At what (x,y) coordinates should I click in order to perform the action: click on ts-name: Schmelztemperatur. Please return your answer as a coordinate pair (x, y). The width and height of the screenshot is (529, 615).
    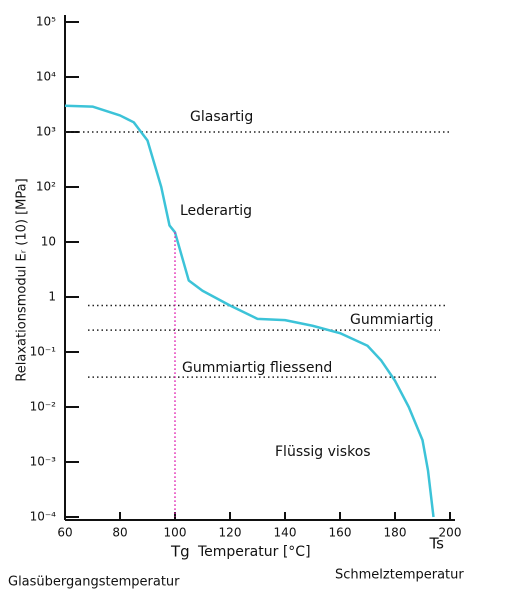
    Looking at the image, I should click on (399, 575).